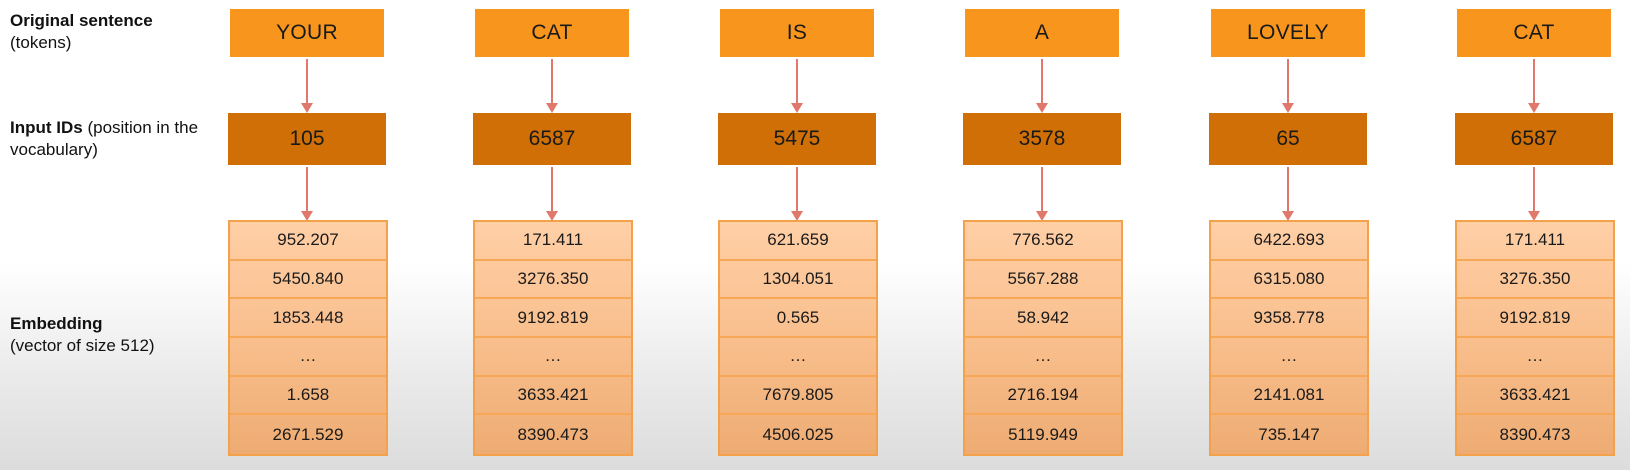 The width and height of the screenshot is (1630, 470). I want to click on embedding-vector: 621.659 1304.051 0.565… 7679.805 4506.025, so click(798, 338).